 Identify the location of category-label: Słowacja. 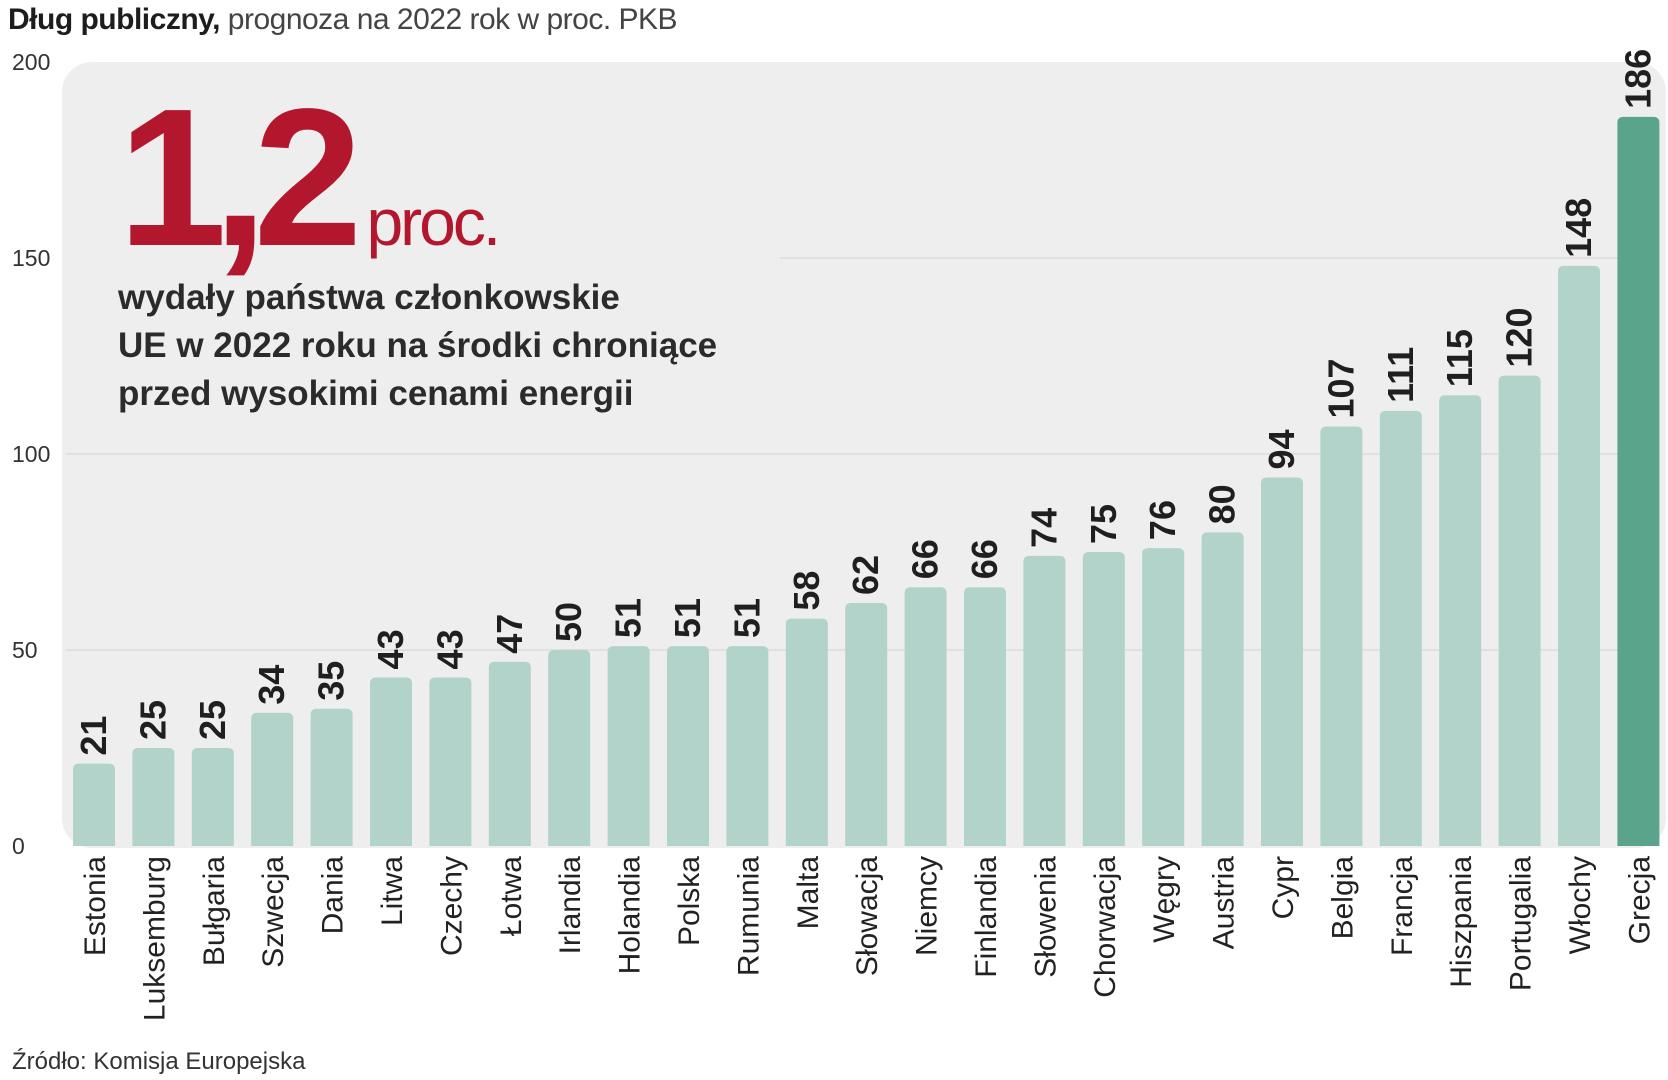
(867, 916).